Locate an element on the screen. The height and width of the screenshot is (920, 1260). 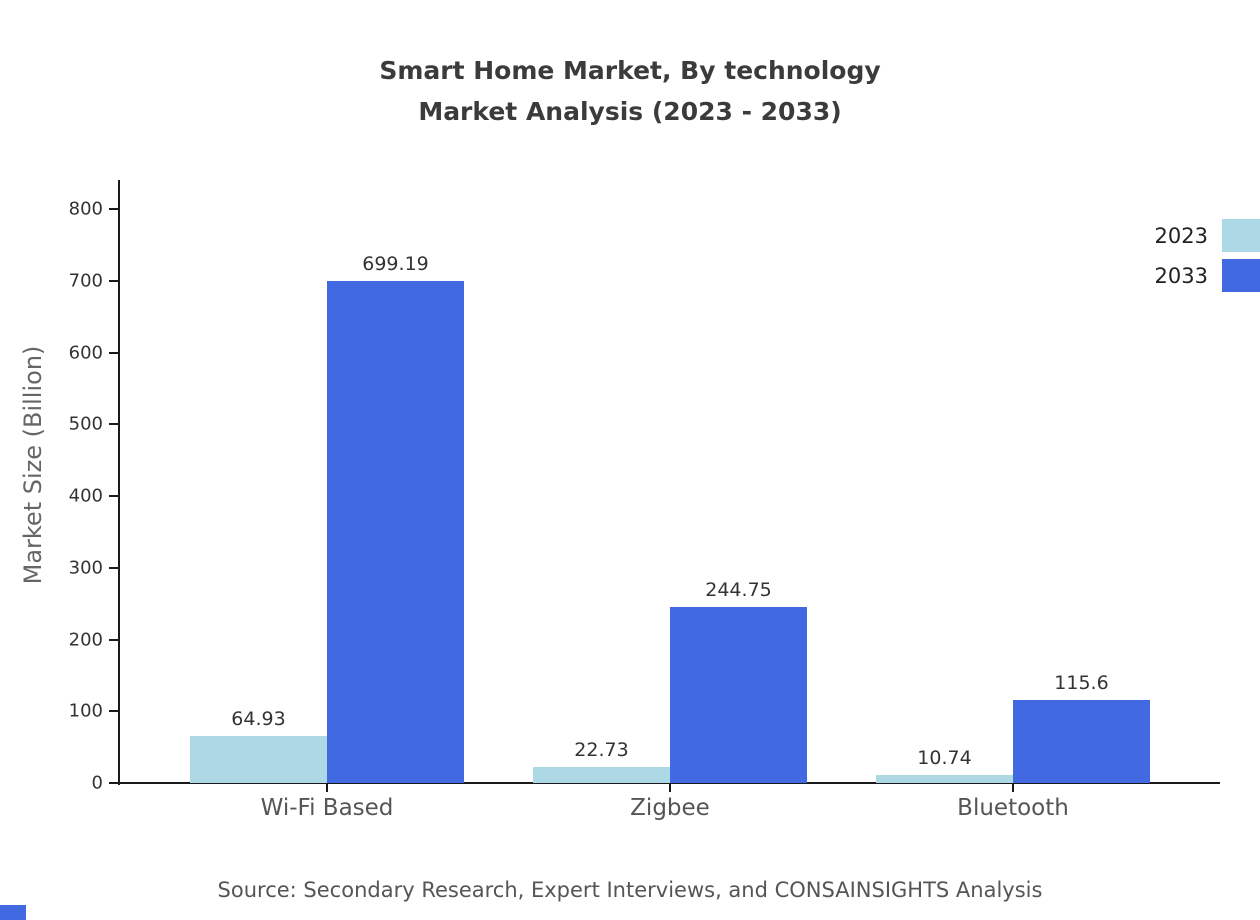
y-tick-label: 100 is located at coordinates (85, 711).